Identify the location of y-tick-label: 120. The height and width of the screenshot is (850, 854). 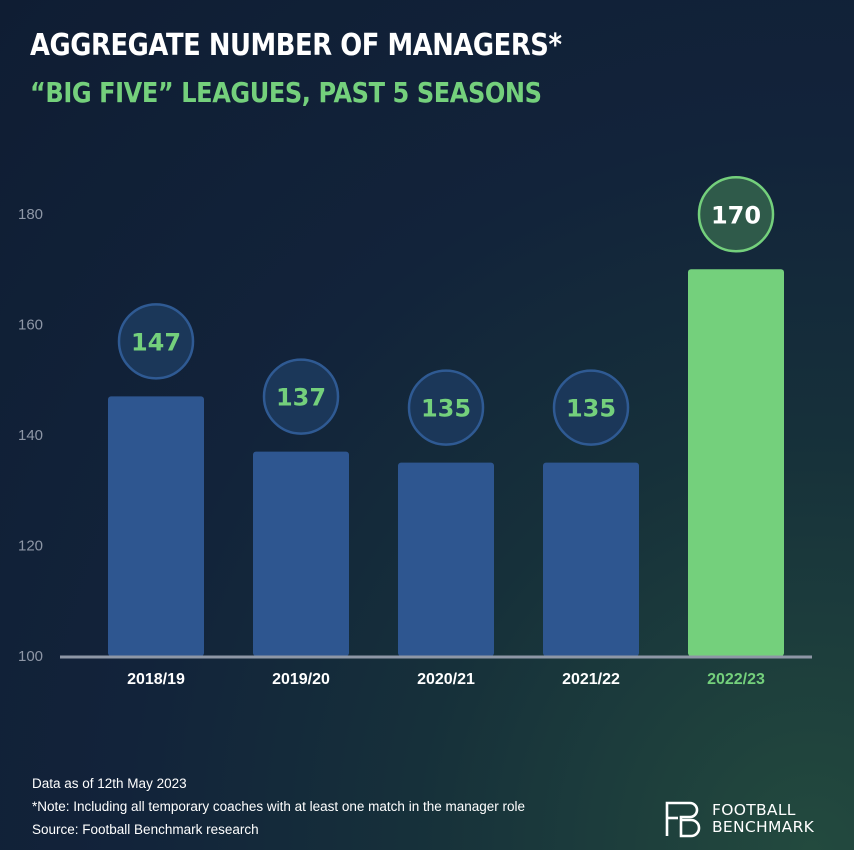
(30, 546).